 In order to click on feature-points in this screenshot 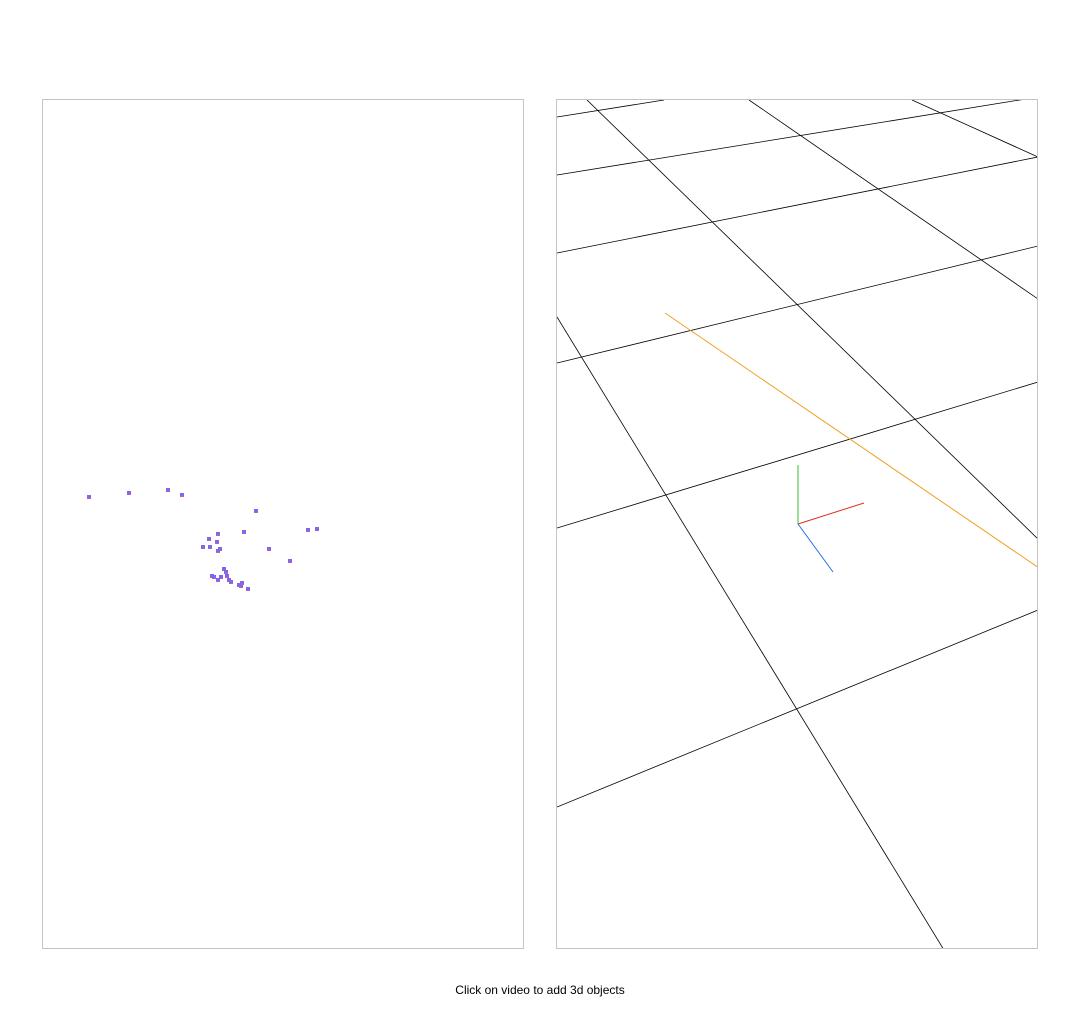, I will do `click(203, 539)`.